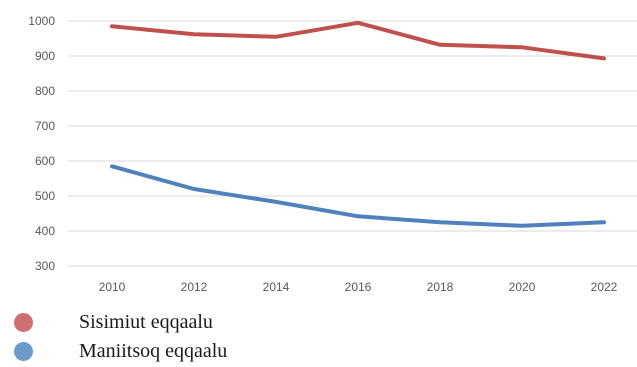 The width and height of the screenshot is (637, 367). I want to click on x-tick-label: 2020, so click(522, 287).